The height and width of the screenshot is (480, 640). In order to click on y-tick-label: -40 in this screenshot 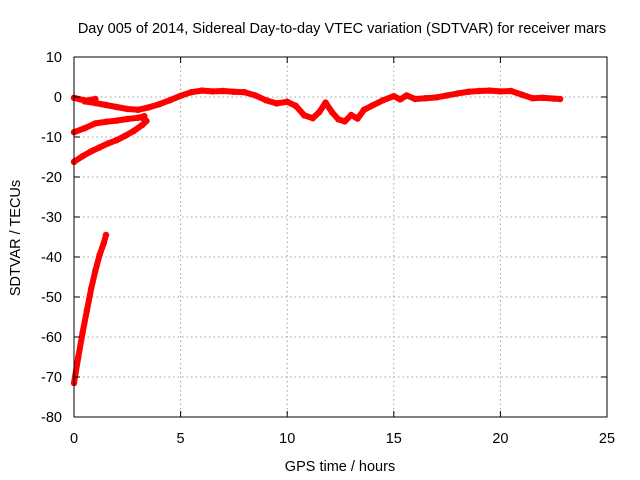, I will do `click(51, 258)`.